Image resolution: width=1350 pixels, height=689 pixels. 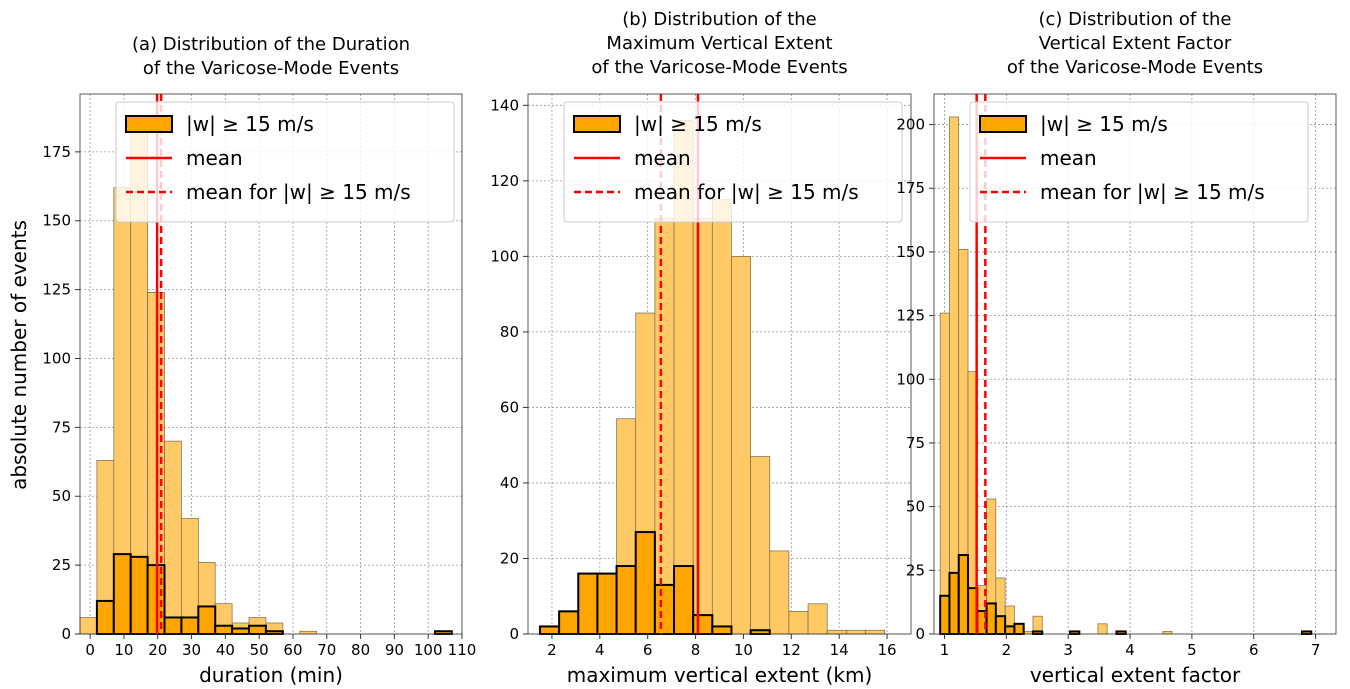 What do you see at coordinates (509, 558) in the screenshot?
I see `y-tick-label: 20` at bounding box center [509, 558].